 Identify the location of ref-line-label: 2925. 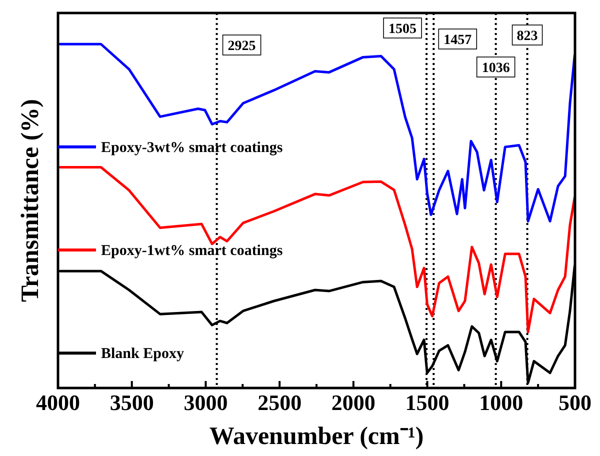
(242, 46).